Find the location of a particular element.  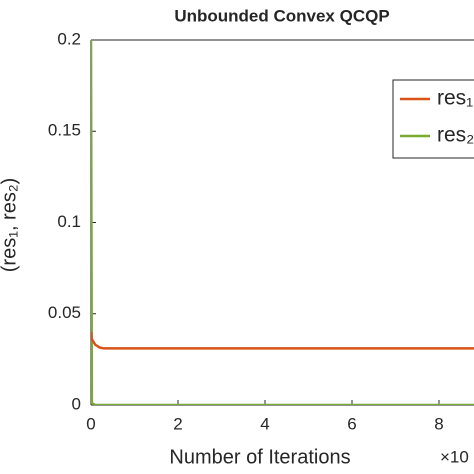

y-axis-label: (res₁, res₂) is located at coordinates (10, 225).